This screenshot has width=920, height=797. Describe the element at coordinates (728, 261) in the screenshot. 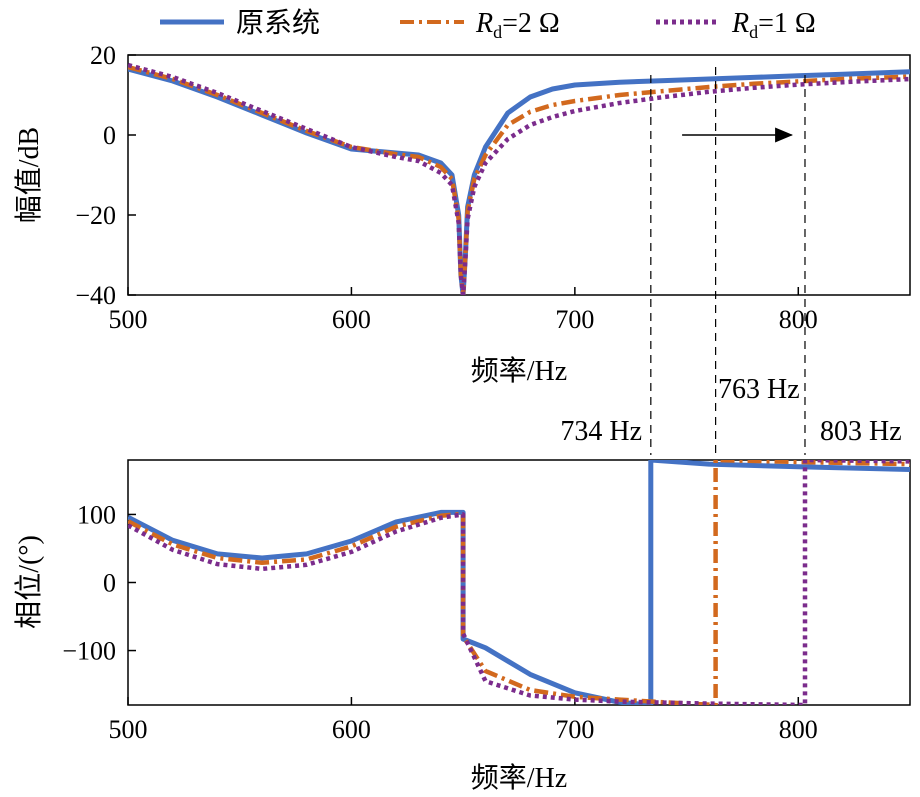

I see `frequency-marker-lines` at that location.